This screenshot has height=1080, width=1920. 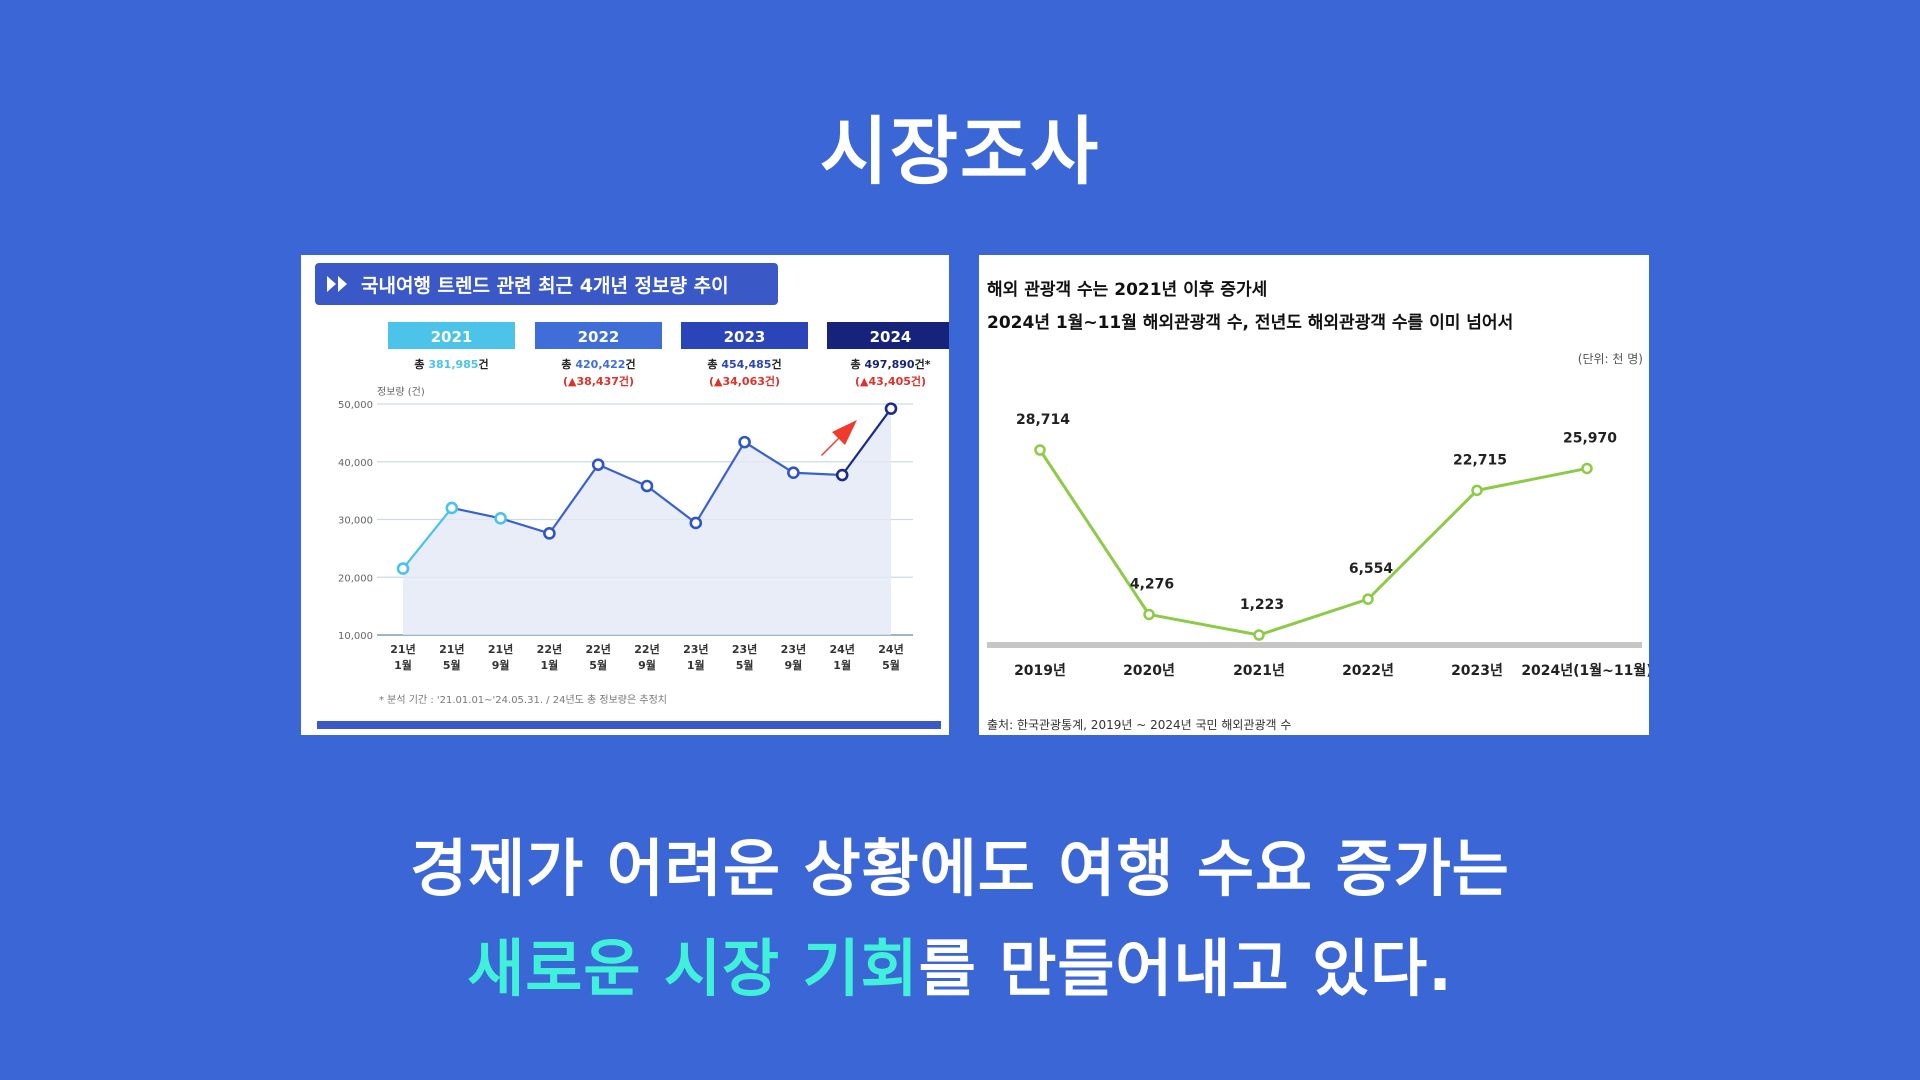 What do you see at coordinates (629, 725) in the screenshot?
I see `left-chart-bottom-bar` at bounding box center [629, 725].